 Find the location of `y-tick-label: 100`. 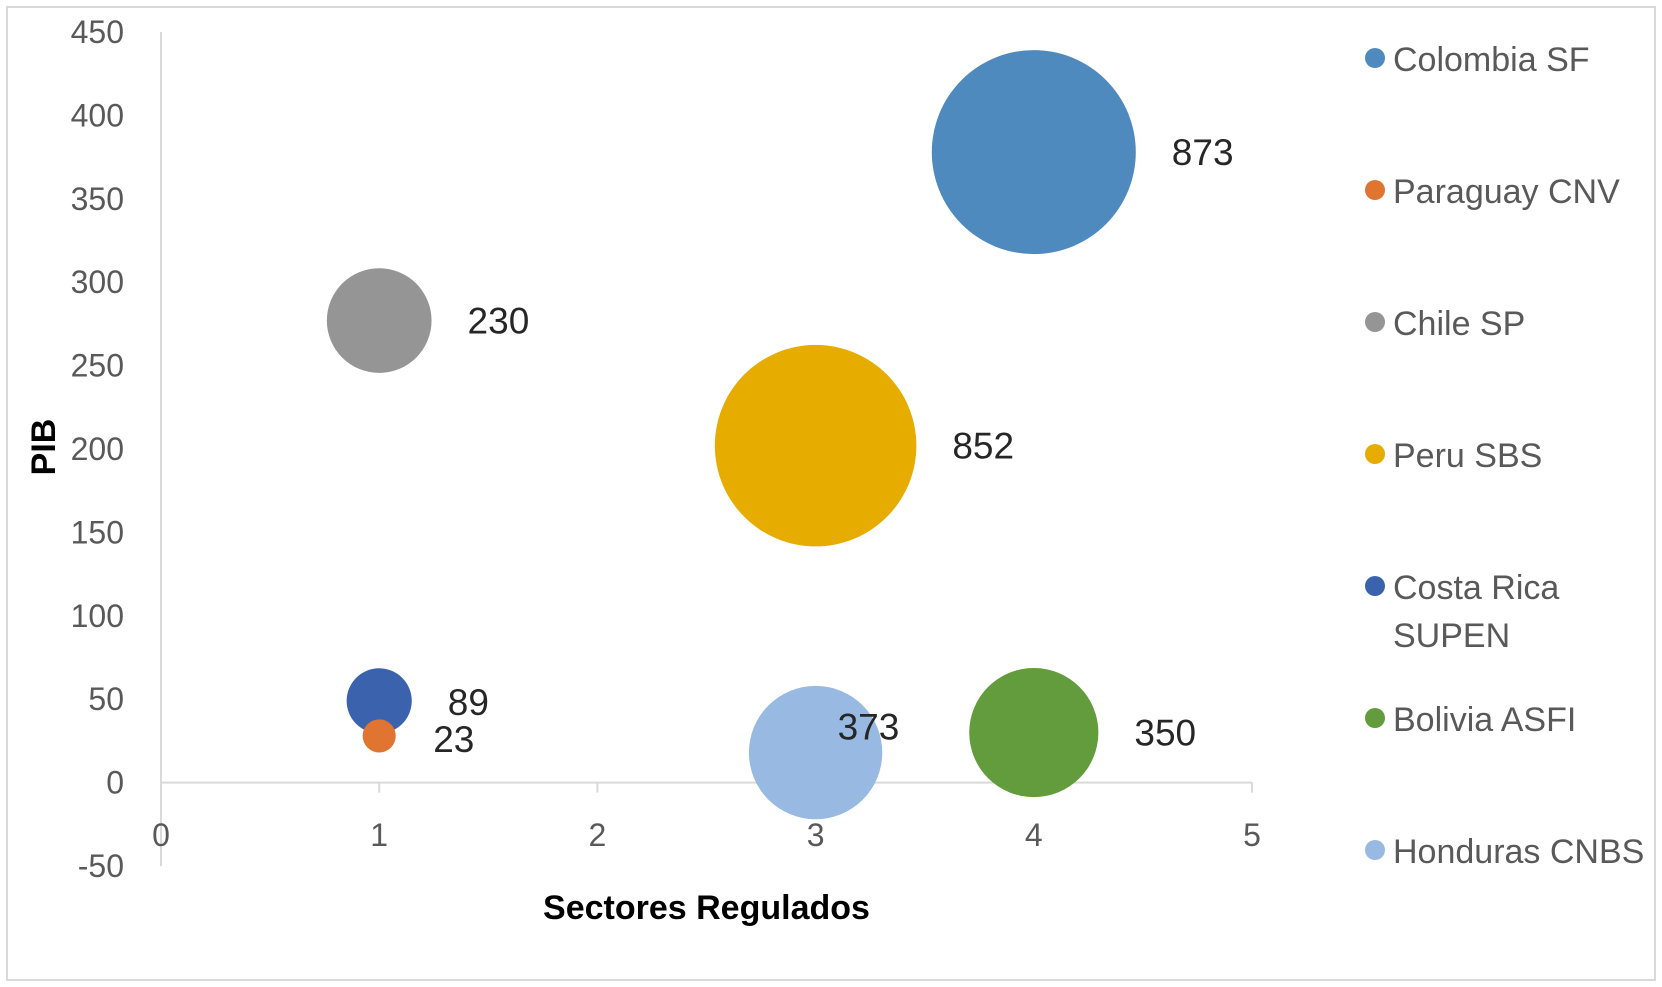

y-tick-label: 100 is located at coordinates (97, 616).